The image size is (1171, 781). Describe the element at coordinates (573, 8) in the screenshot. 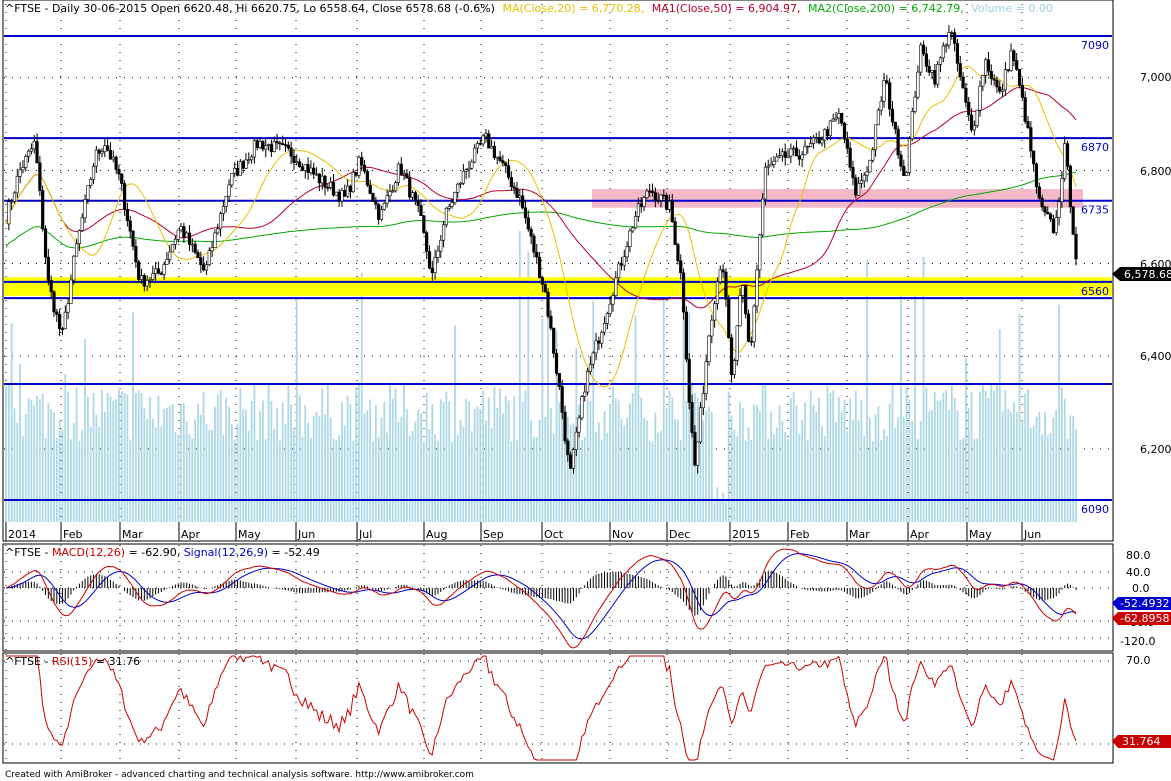

I see `header-ma20: MA(Close,20) = 6,770.28,` at that location.